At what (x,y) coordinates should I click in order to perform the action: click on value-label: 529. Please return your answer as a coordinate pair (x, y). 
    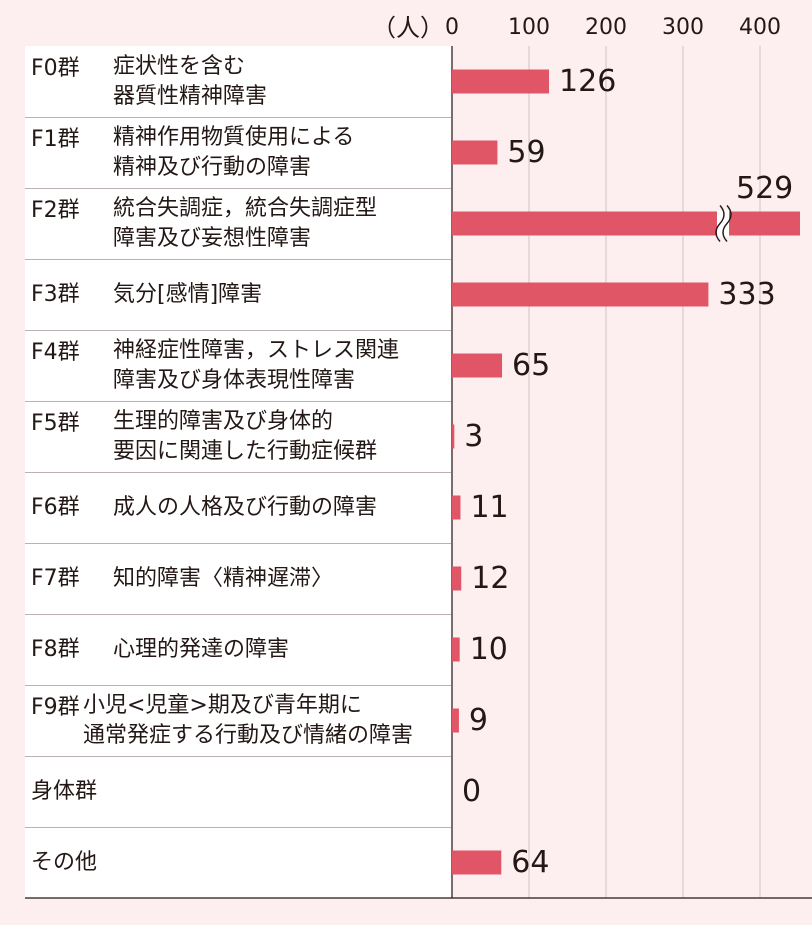
    Looking at the image, I should click on (765, 188).